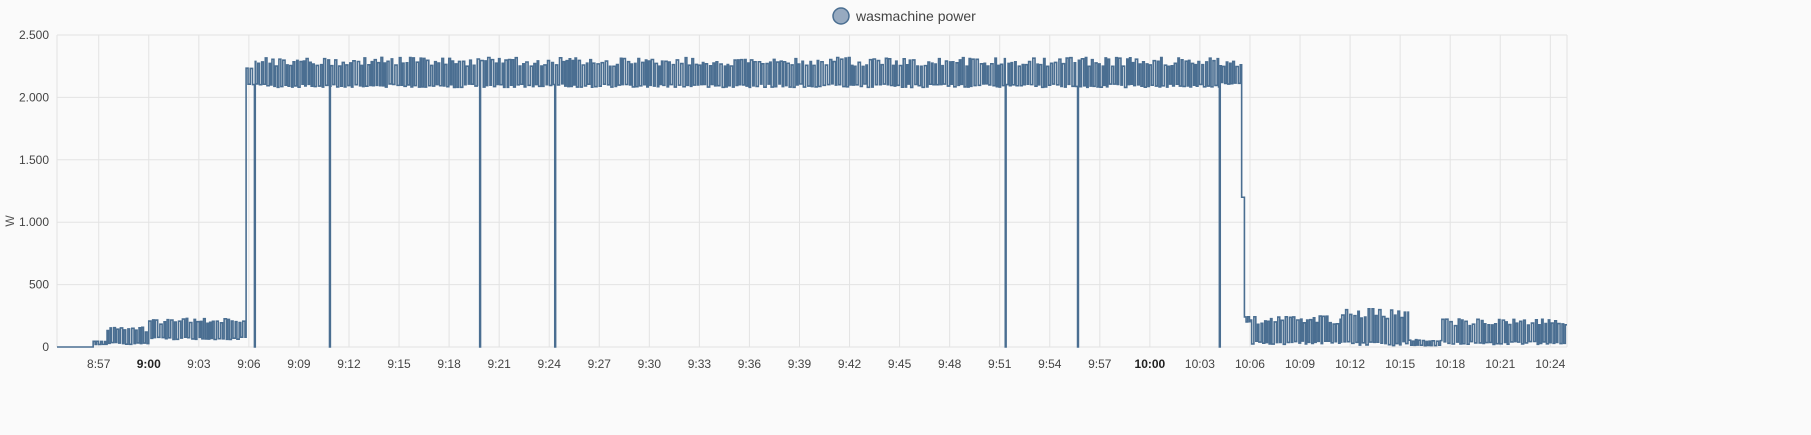 This screenshot has width=1811, height=435. I want to click on x-tick-label: 10:18, so click(1450, 364).